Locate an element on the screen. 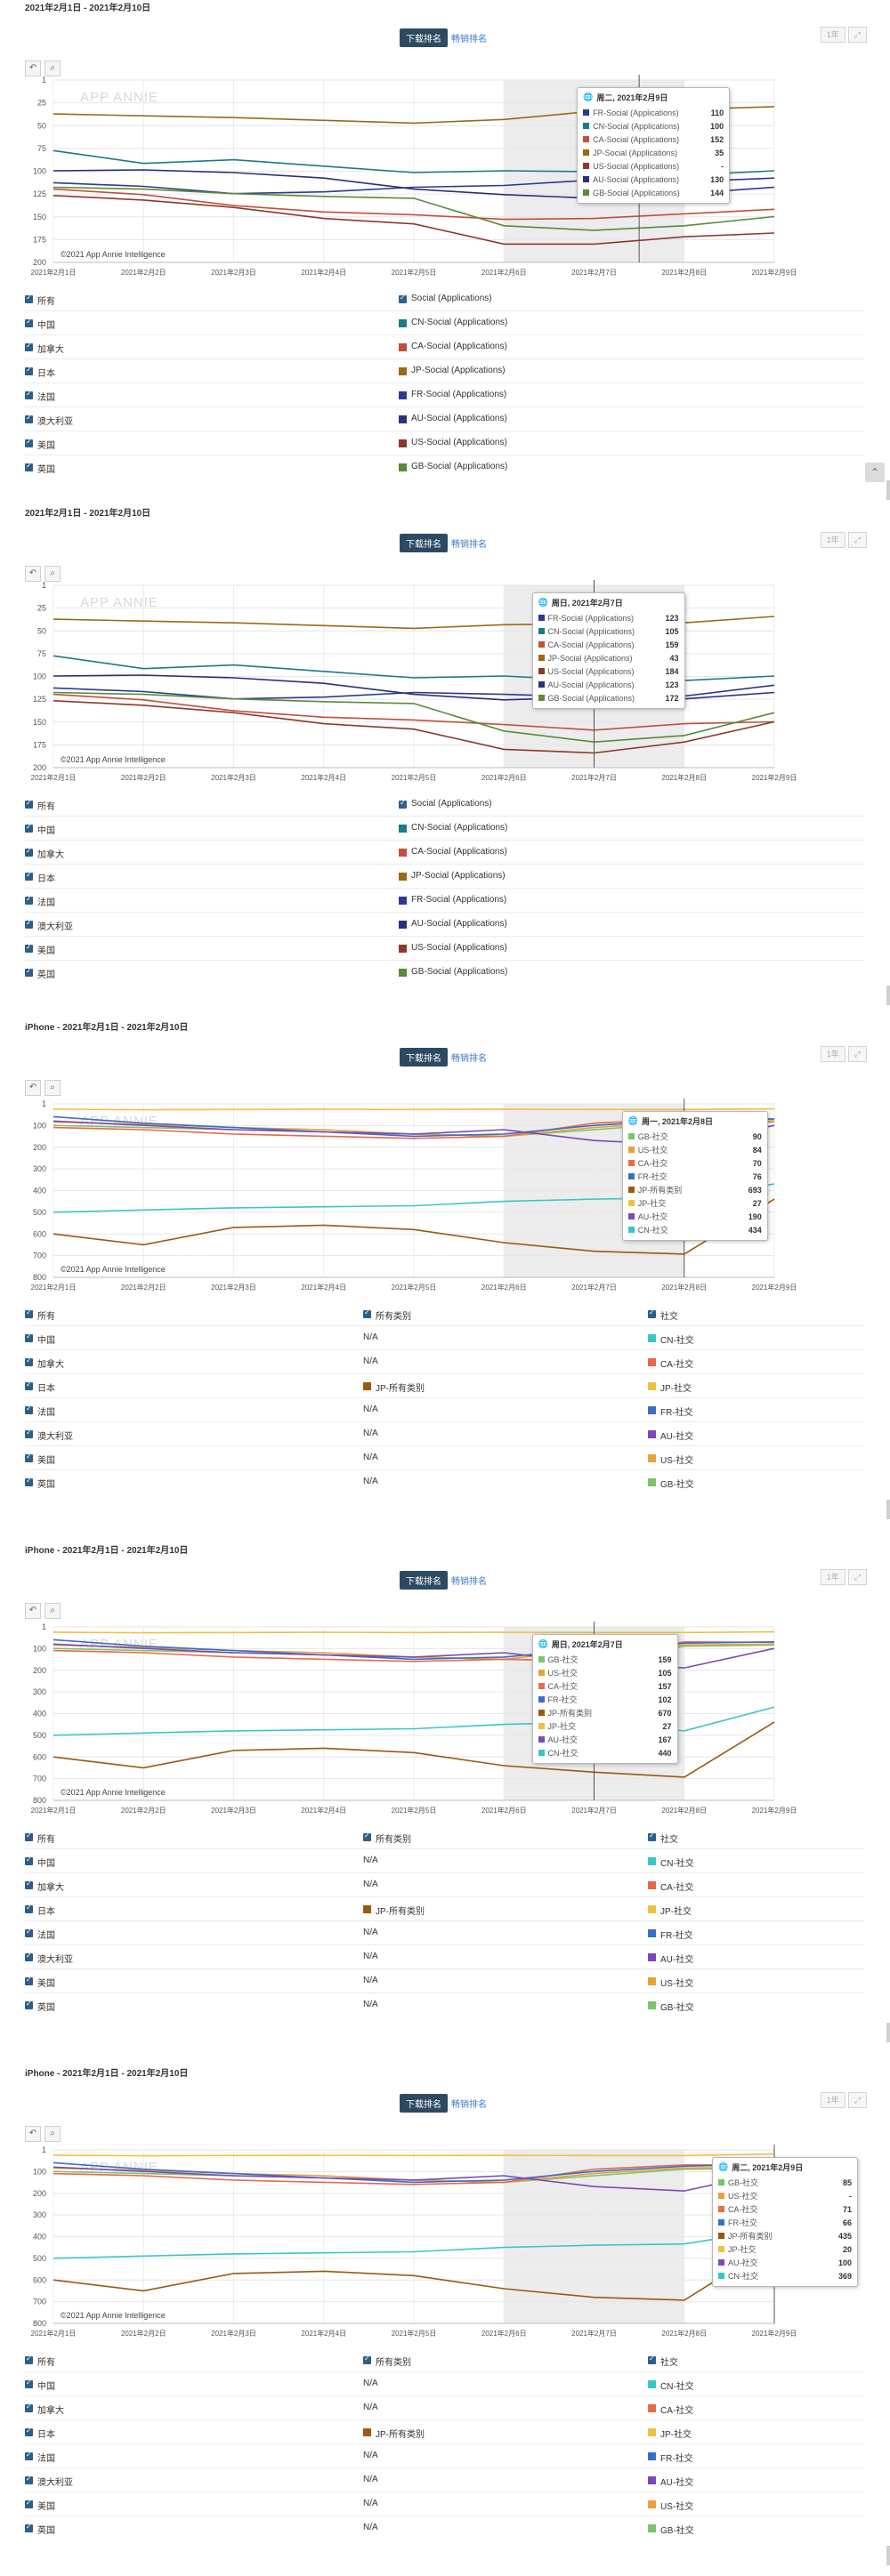 The width and height of the screenshot is (890, 2576). watermark-logo: APP ANNIE is located at coordinates (119, 97).